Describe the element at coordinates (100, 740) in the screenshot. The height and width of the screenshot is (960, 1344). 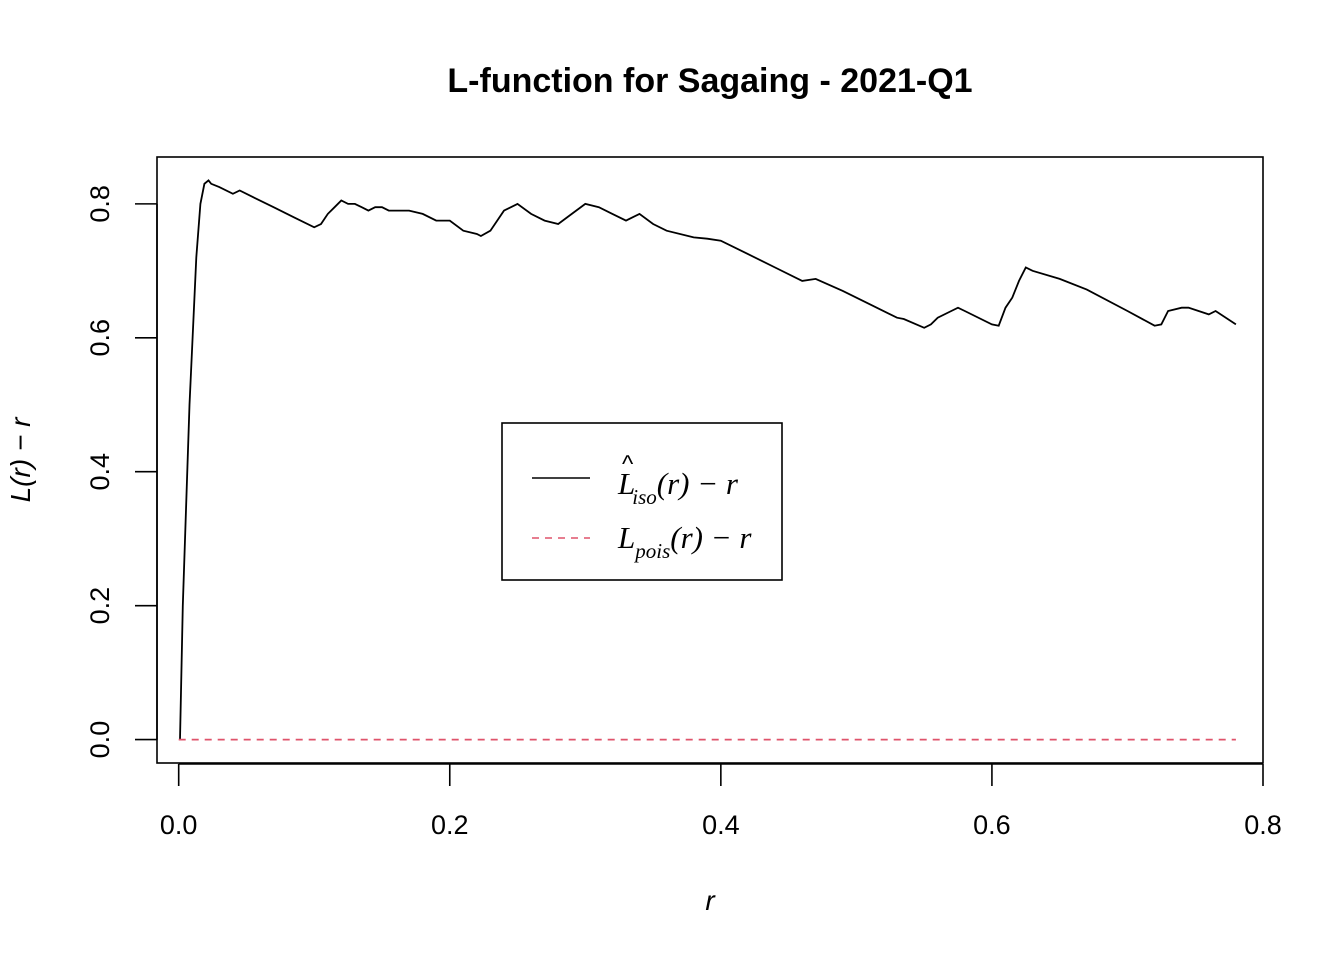
I see `y-tick-label: 0.0` at that location.